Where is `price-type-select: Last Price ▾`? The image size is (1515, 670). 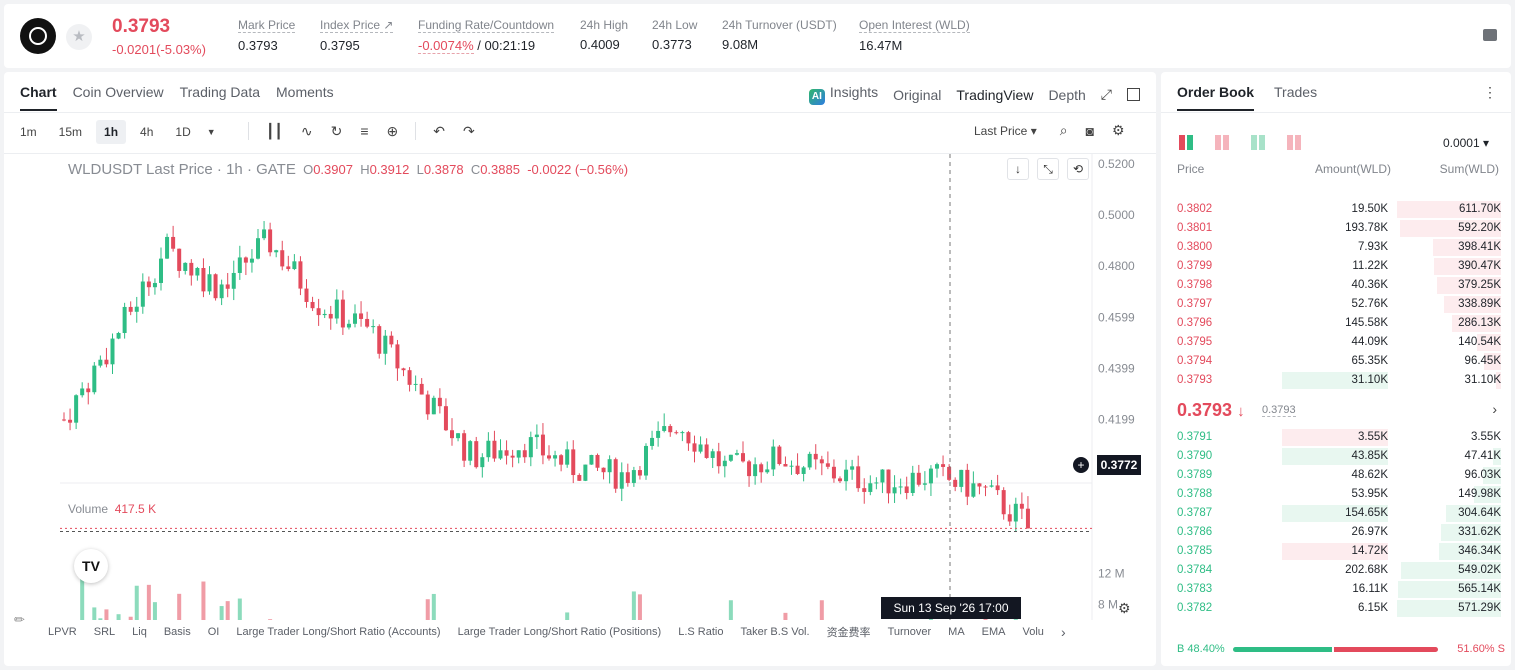 price-type-select: Last Price ▾ is located at coordinates (1005, 130).